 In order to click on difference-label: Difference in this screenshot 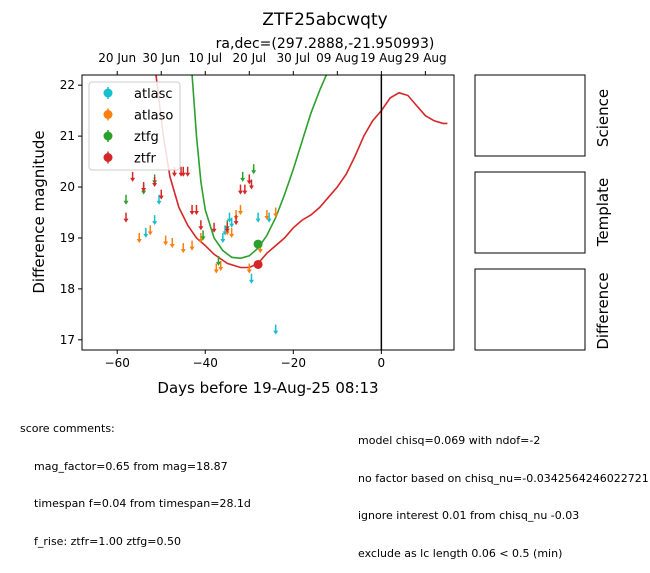, I will do `click(603, 310)`.